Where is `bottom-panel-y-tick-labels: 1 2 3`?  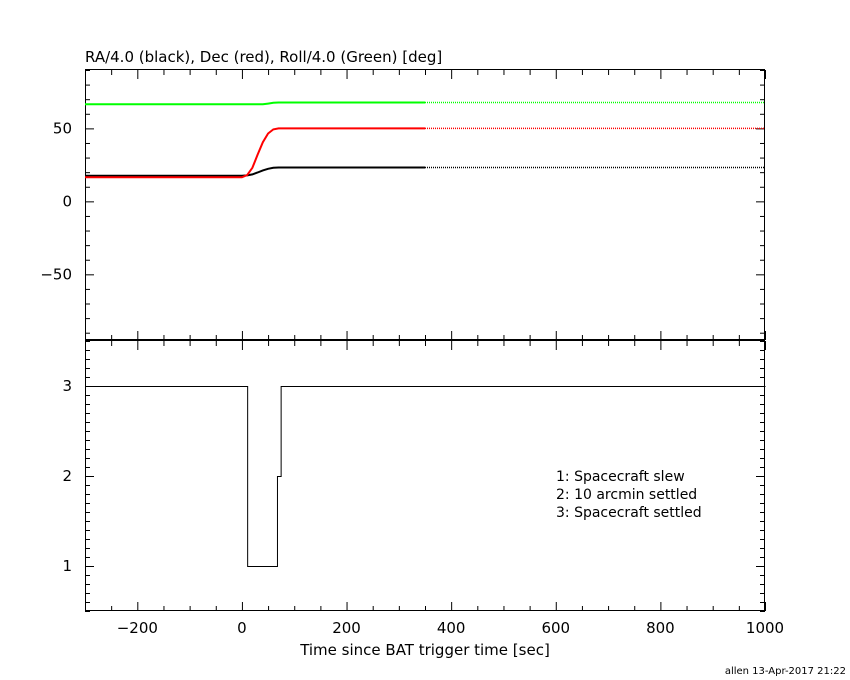
bottom-panel-y-tick-labels: 1 2 3 is located at coordinates (67, 476).